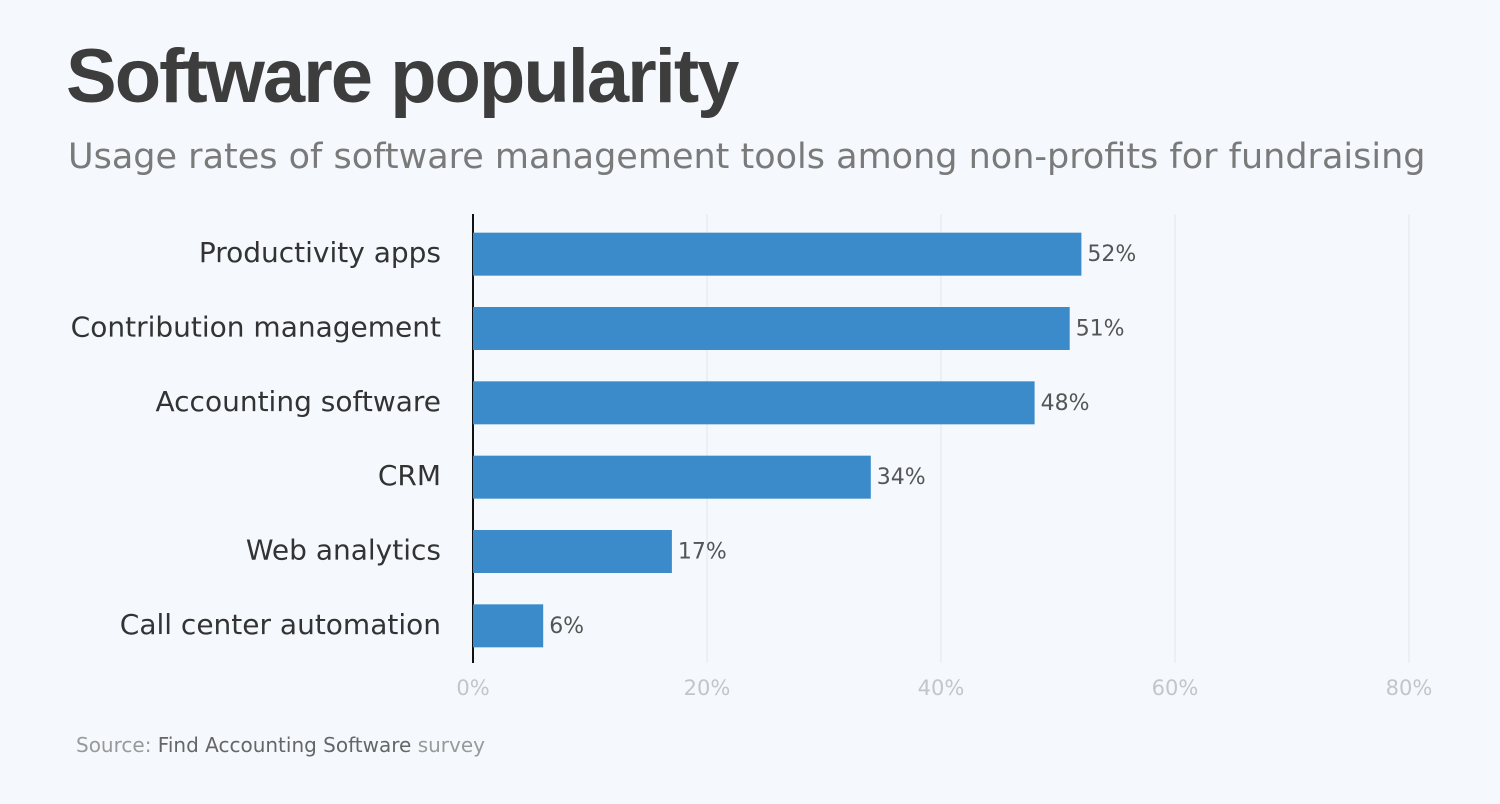 The height and width of the screenshot is (804, 1500). I want to click on x-tick-label: 80%, so click(1409, 688).